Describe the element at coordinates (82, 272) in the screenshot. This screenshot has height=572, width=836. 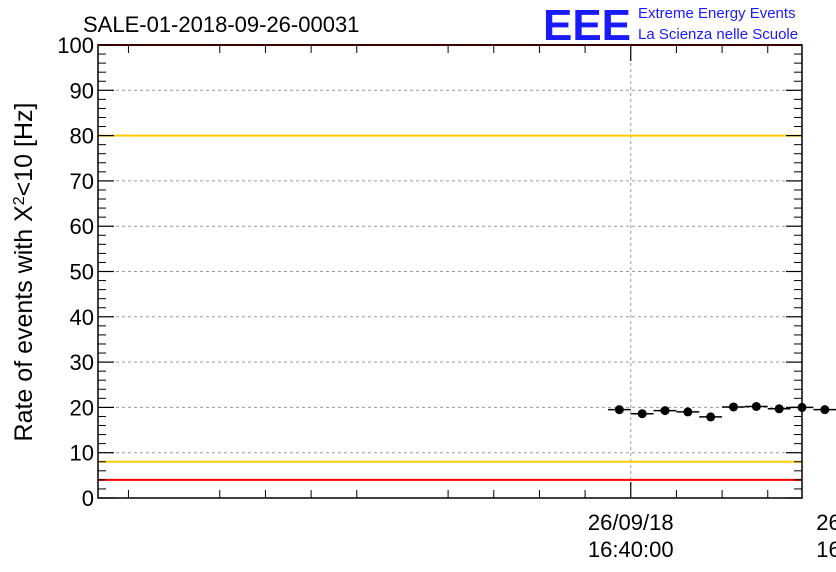
I see `y-tick-label: 50` at that location.